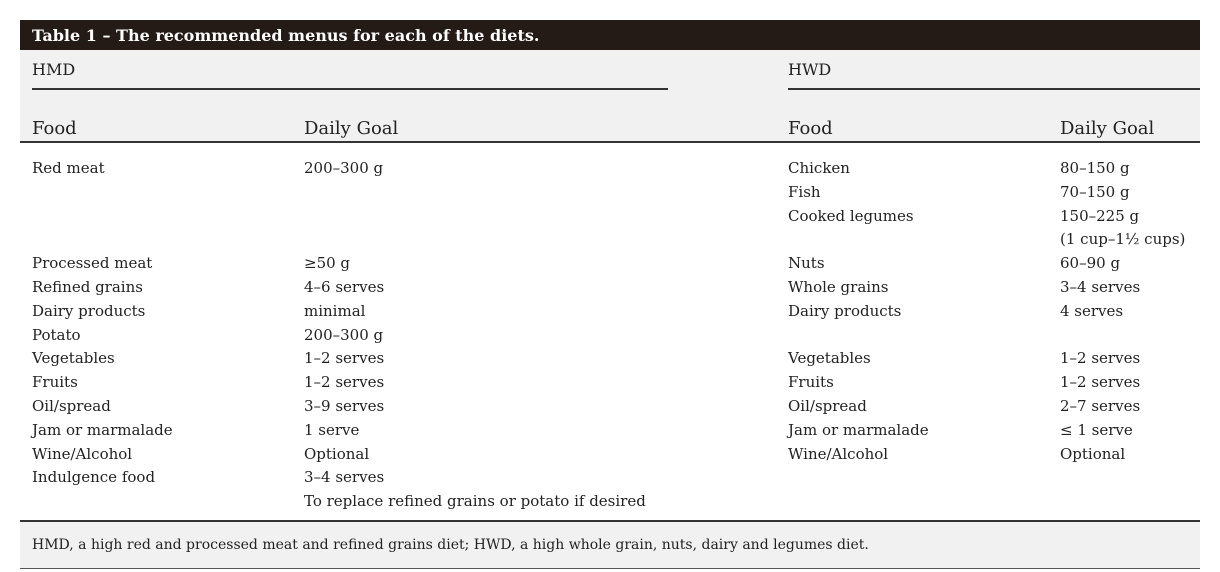  Describe the element at coordinates (54, 128) in the screenshot. I see `column-header-food-hmd: Food` at that location.